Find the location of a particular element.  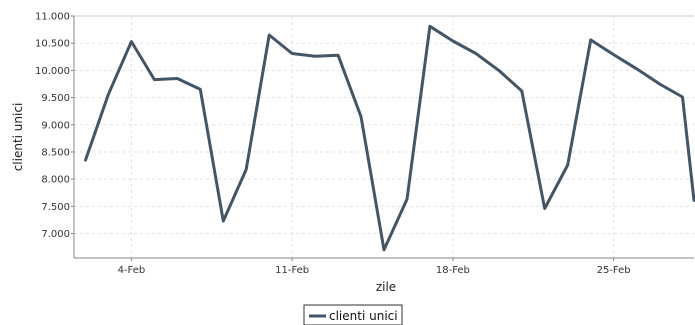

y-tick-label: 7.000 is located at coordinates (55, 234).